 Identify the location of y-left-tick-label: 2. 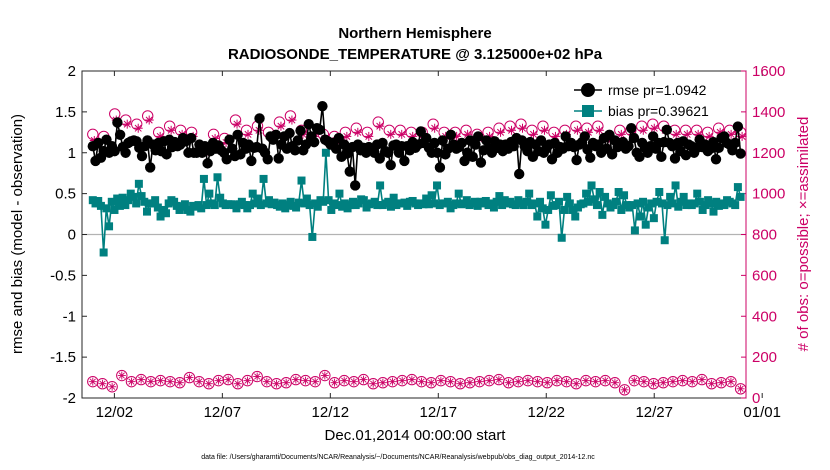
(72, 71).